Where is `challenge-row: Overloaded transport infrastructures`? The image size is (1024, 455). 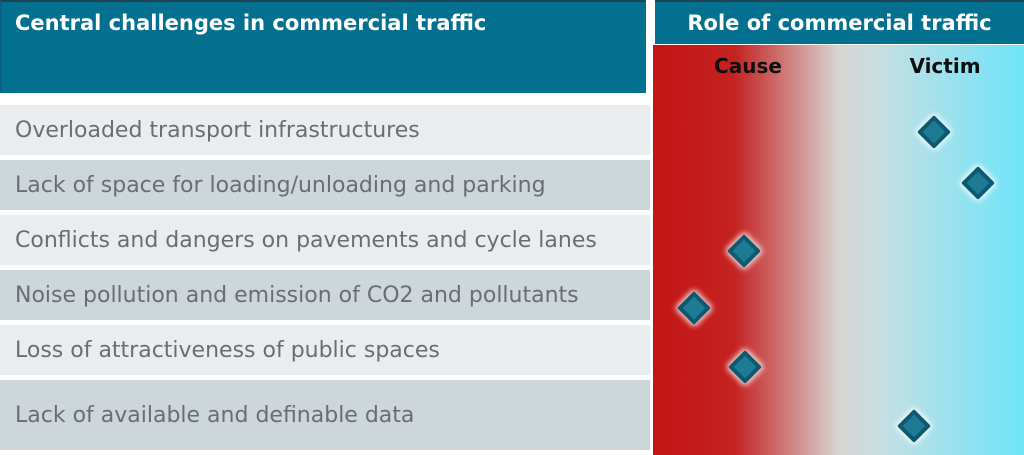
challenge-row: Overloaded transport infrastructures is located at coordinates (325, 130).